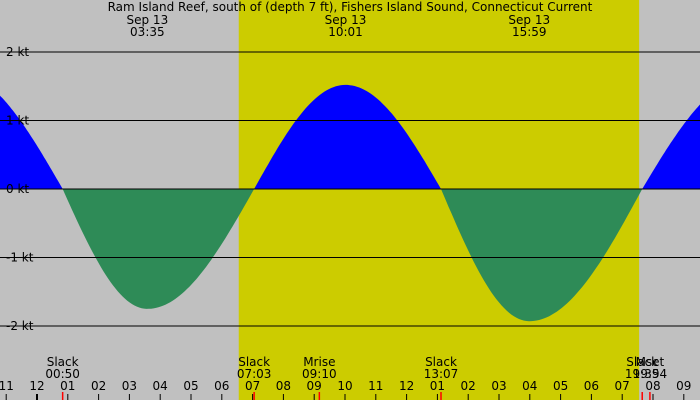 Image resolution: width=700 pixels, height=400 pixels. I want to click on top-time-label: 10:01, so click(345, 32).